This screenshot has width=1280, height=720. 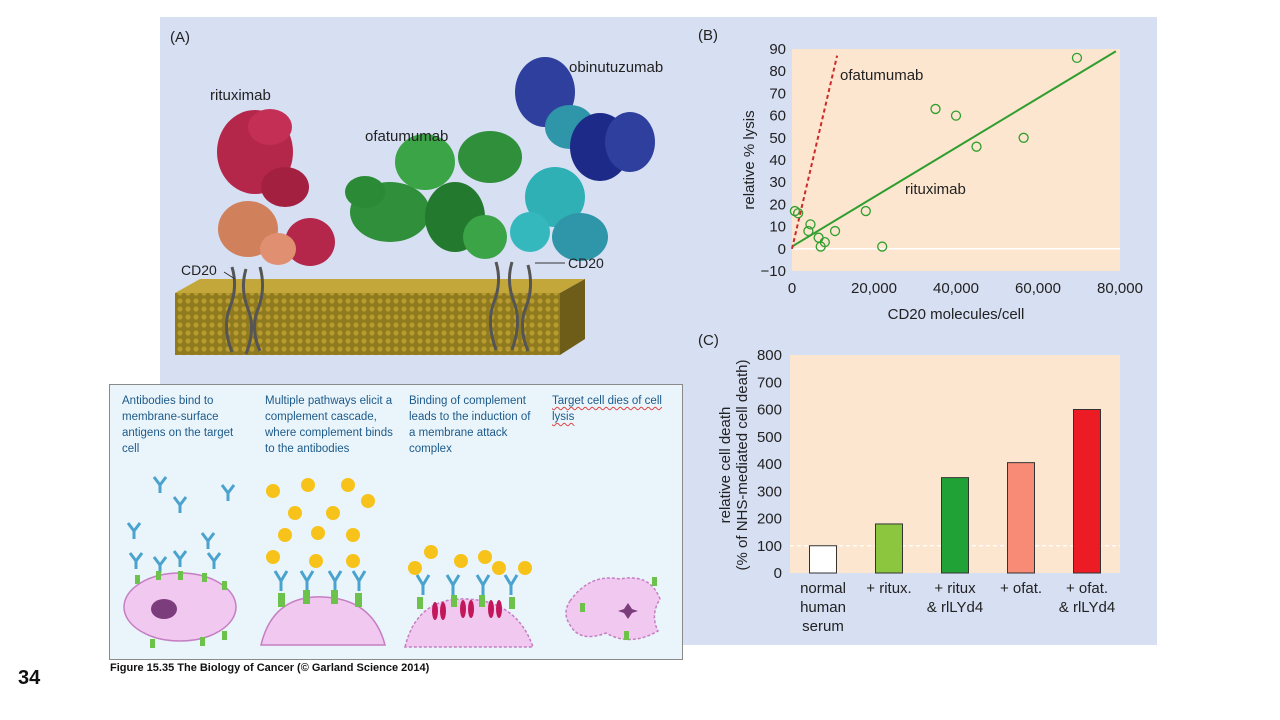 What do you see at coordinates (777, 116) in the screenshot?
I see `y-tick-label: 60` at bounding box center [777, 116].